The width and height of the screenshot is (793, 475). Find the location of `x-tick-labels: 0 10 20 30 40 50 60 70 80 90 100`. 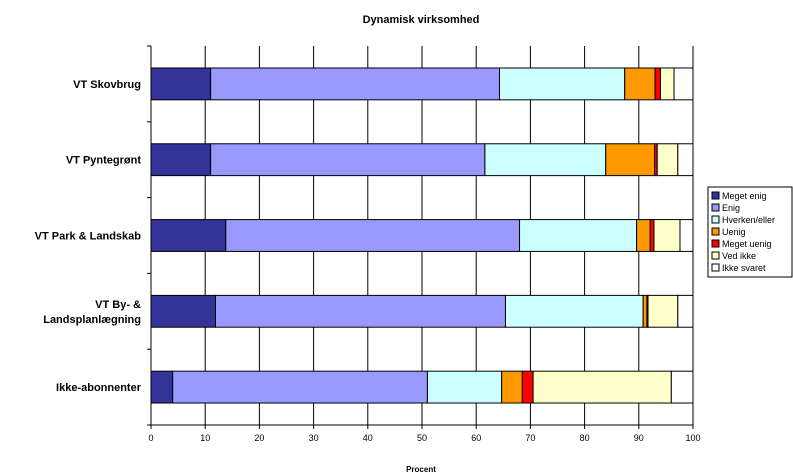

x-tick-labels: 0 10 20 30 40 50 60 70 80 90 100 is located at coordinates (424, 438).